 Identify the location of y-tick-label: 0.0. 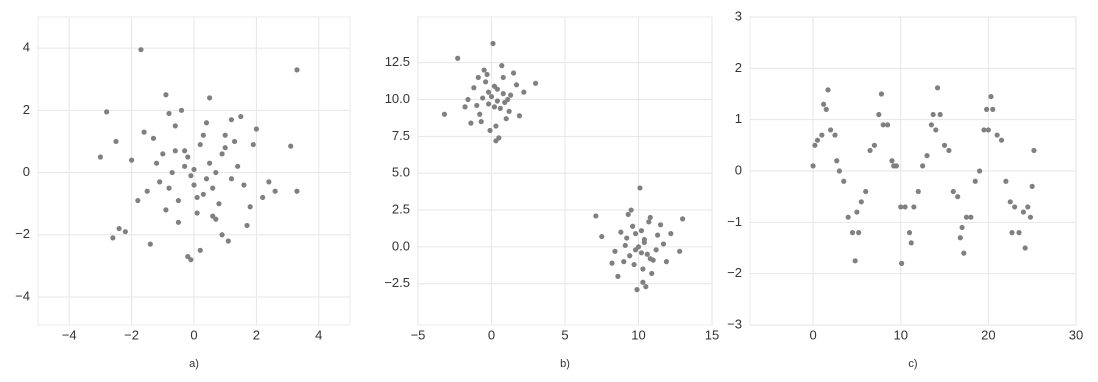
(401, 245).